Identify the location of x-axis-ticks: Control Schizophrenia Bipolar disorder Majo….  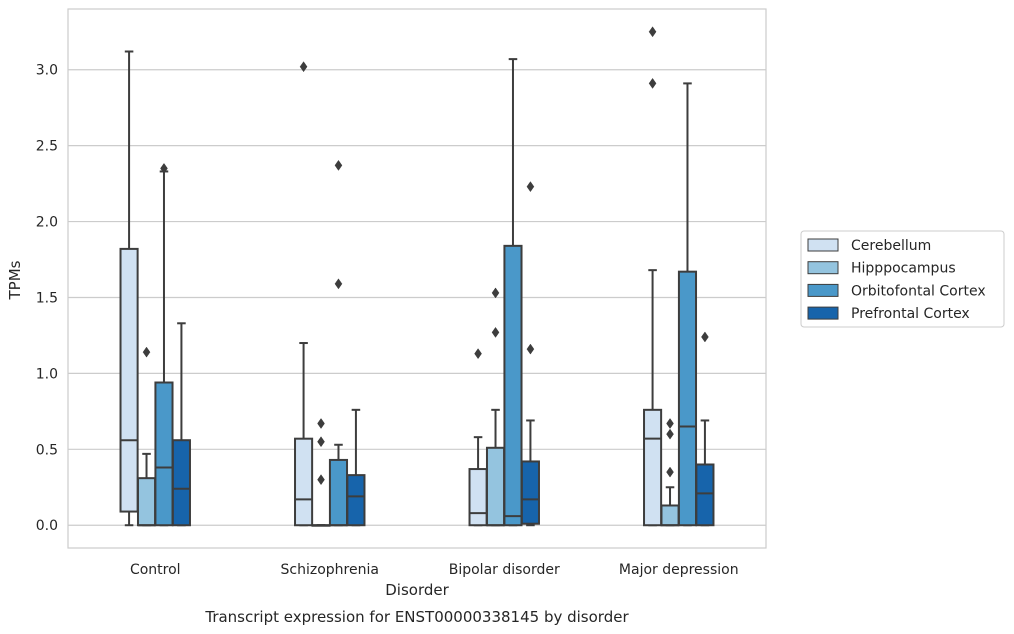
(434, 570).